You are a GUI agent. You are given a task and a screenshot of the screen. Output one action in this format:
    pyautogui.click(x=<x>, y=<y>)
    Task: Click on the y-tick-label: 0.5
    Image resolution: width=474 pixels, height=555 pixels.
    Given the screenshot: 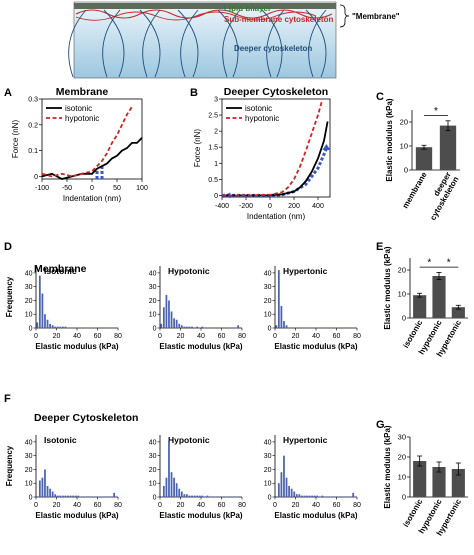 What is the action you would take?
    pyautogui.click(x=213, y=180)
    